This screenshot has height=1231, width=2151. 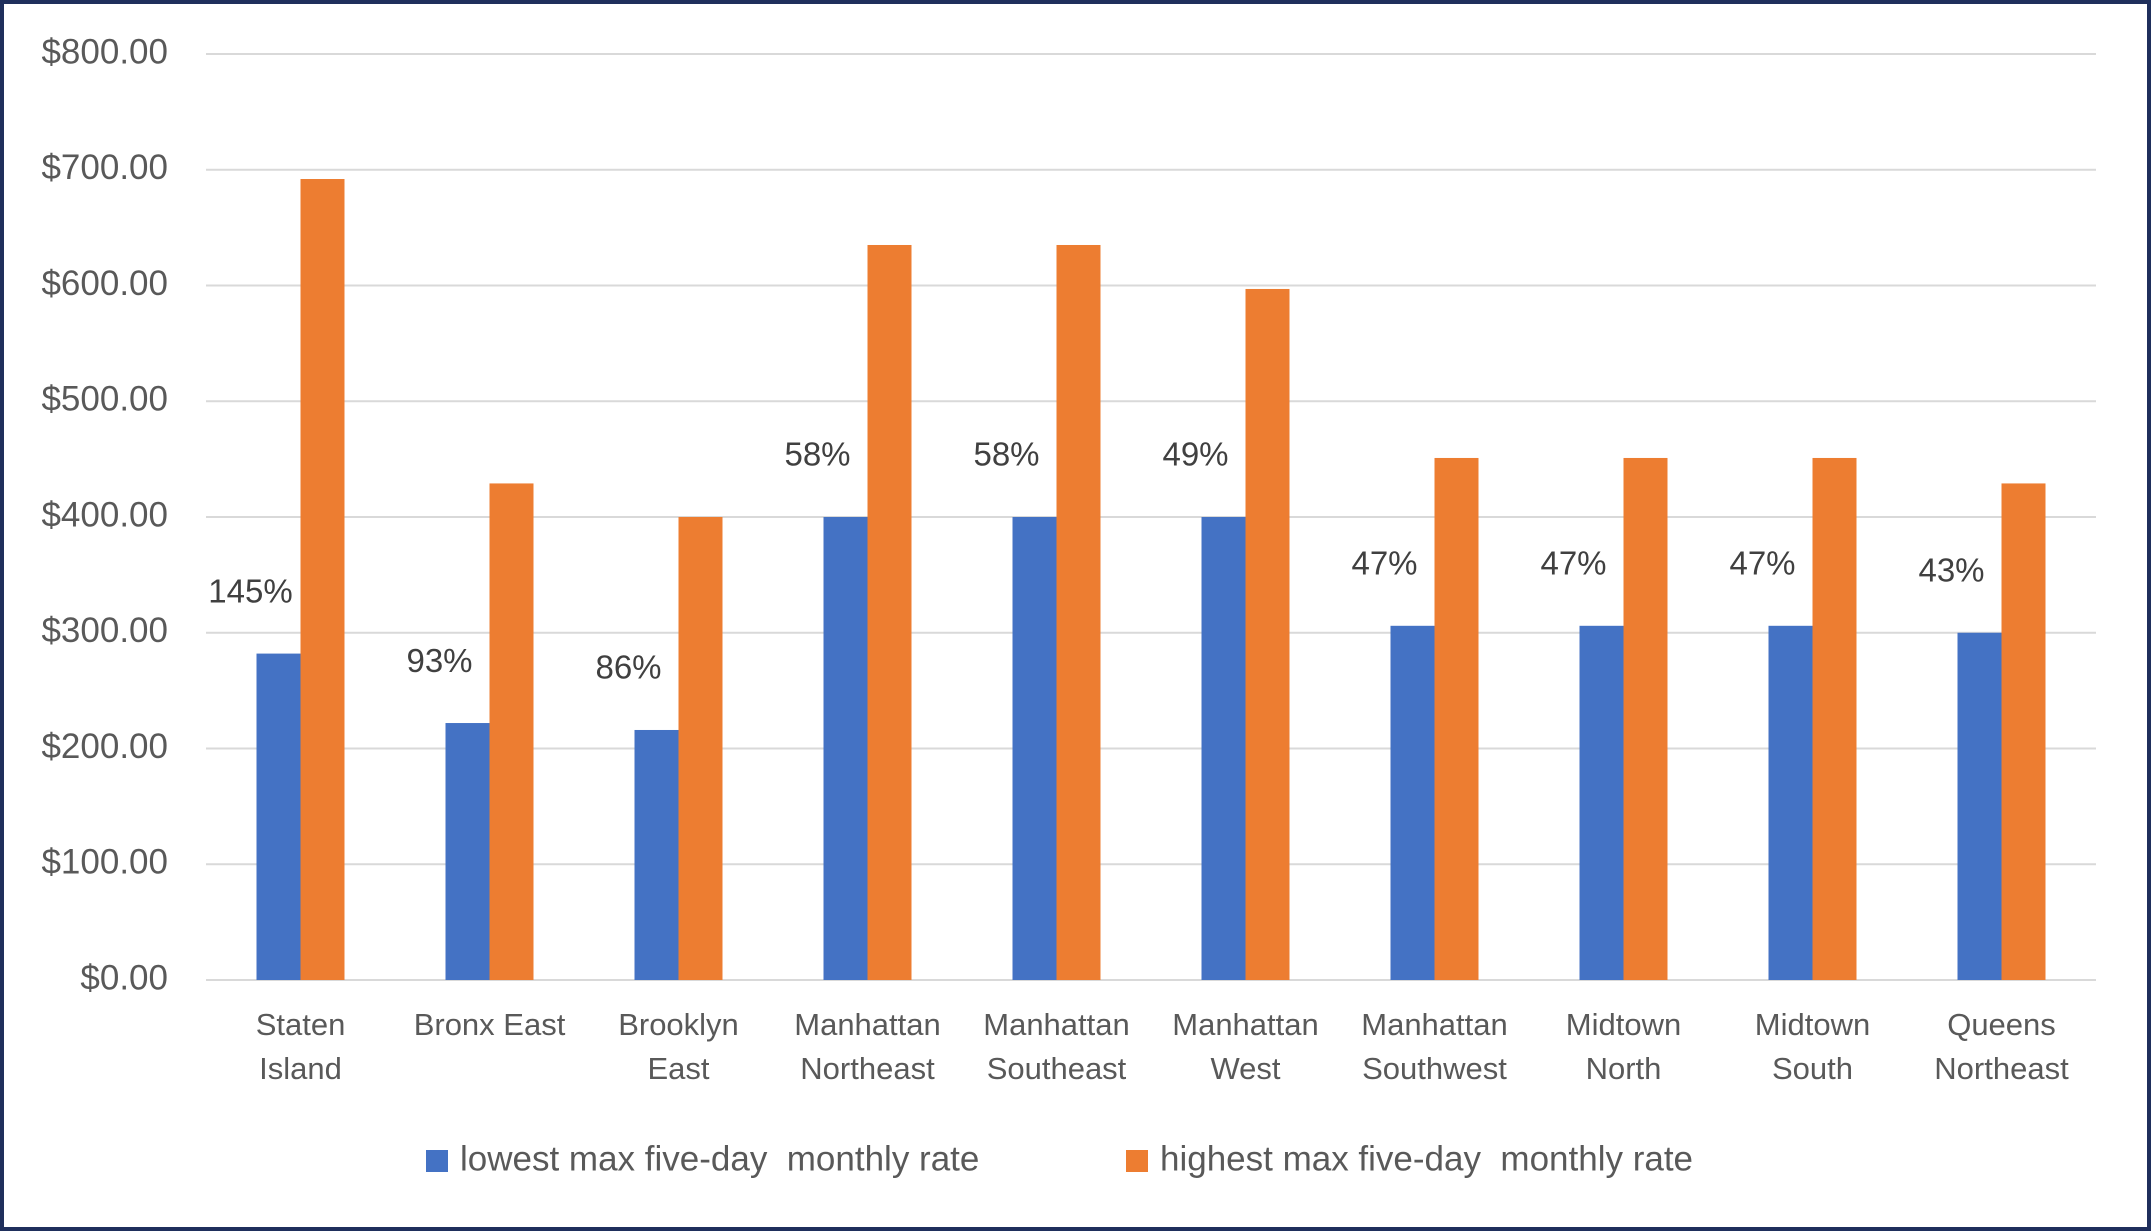 I want to click on annotation: 43%, so click(x=1951, y=569).